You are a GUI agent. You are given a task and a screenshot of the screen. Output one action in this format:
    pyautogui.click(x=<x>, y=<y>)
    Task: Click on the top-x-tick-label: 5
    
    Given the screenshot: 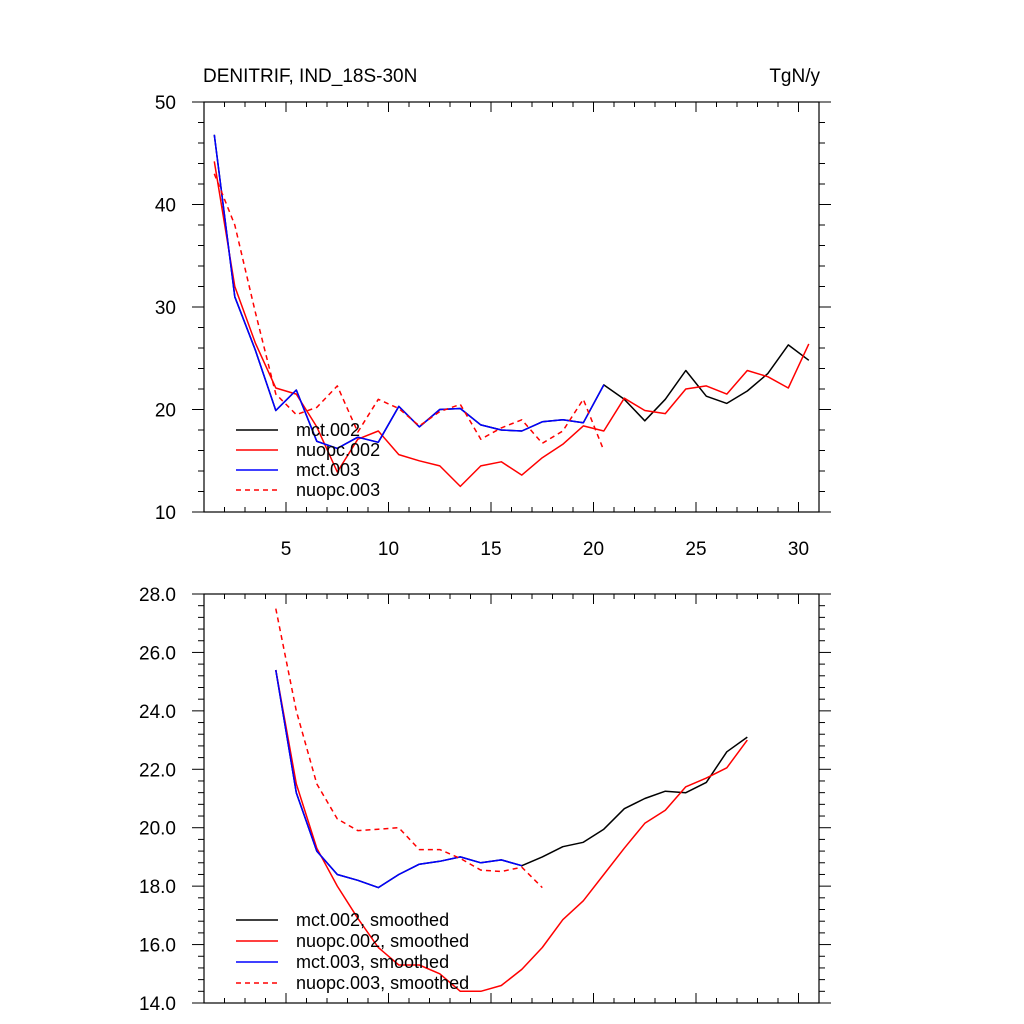 What is the action you would take?
    pyautogui.click(x=286, y=549)
    